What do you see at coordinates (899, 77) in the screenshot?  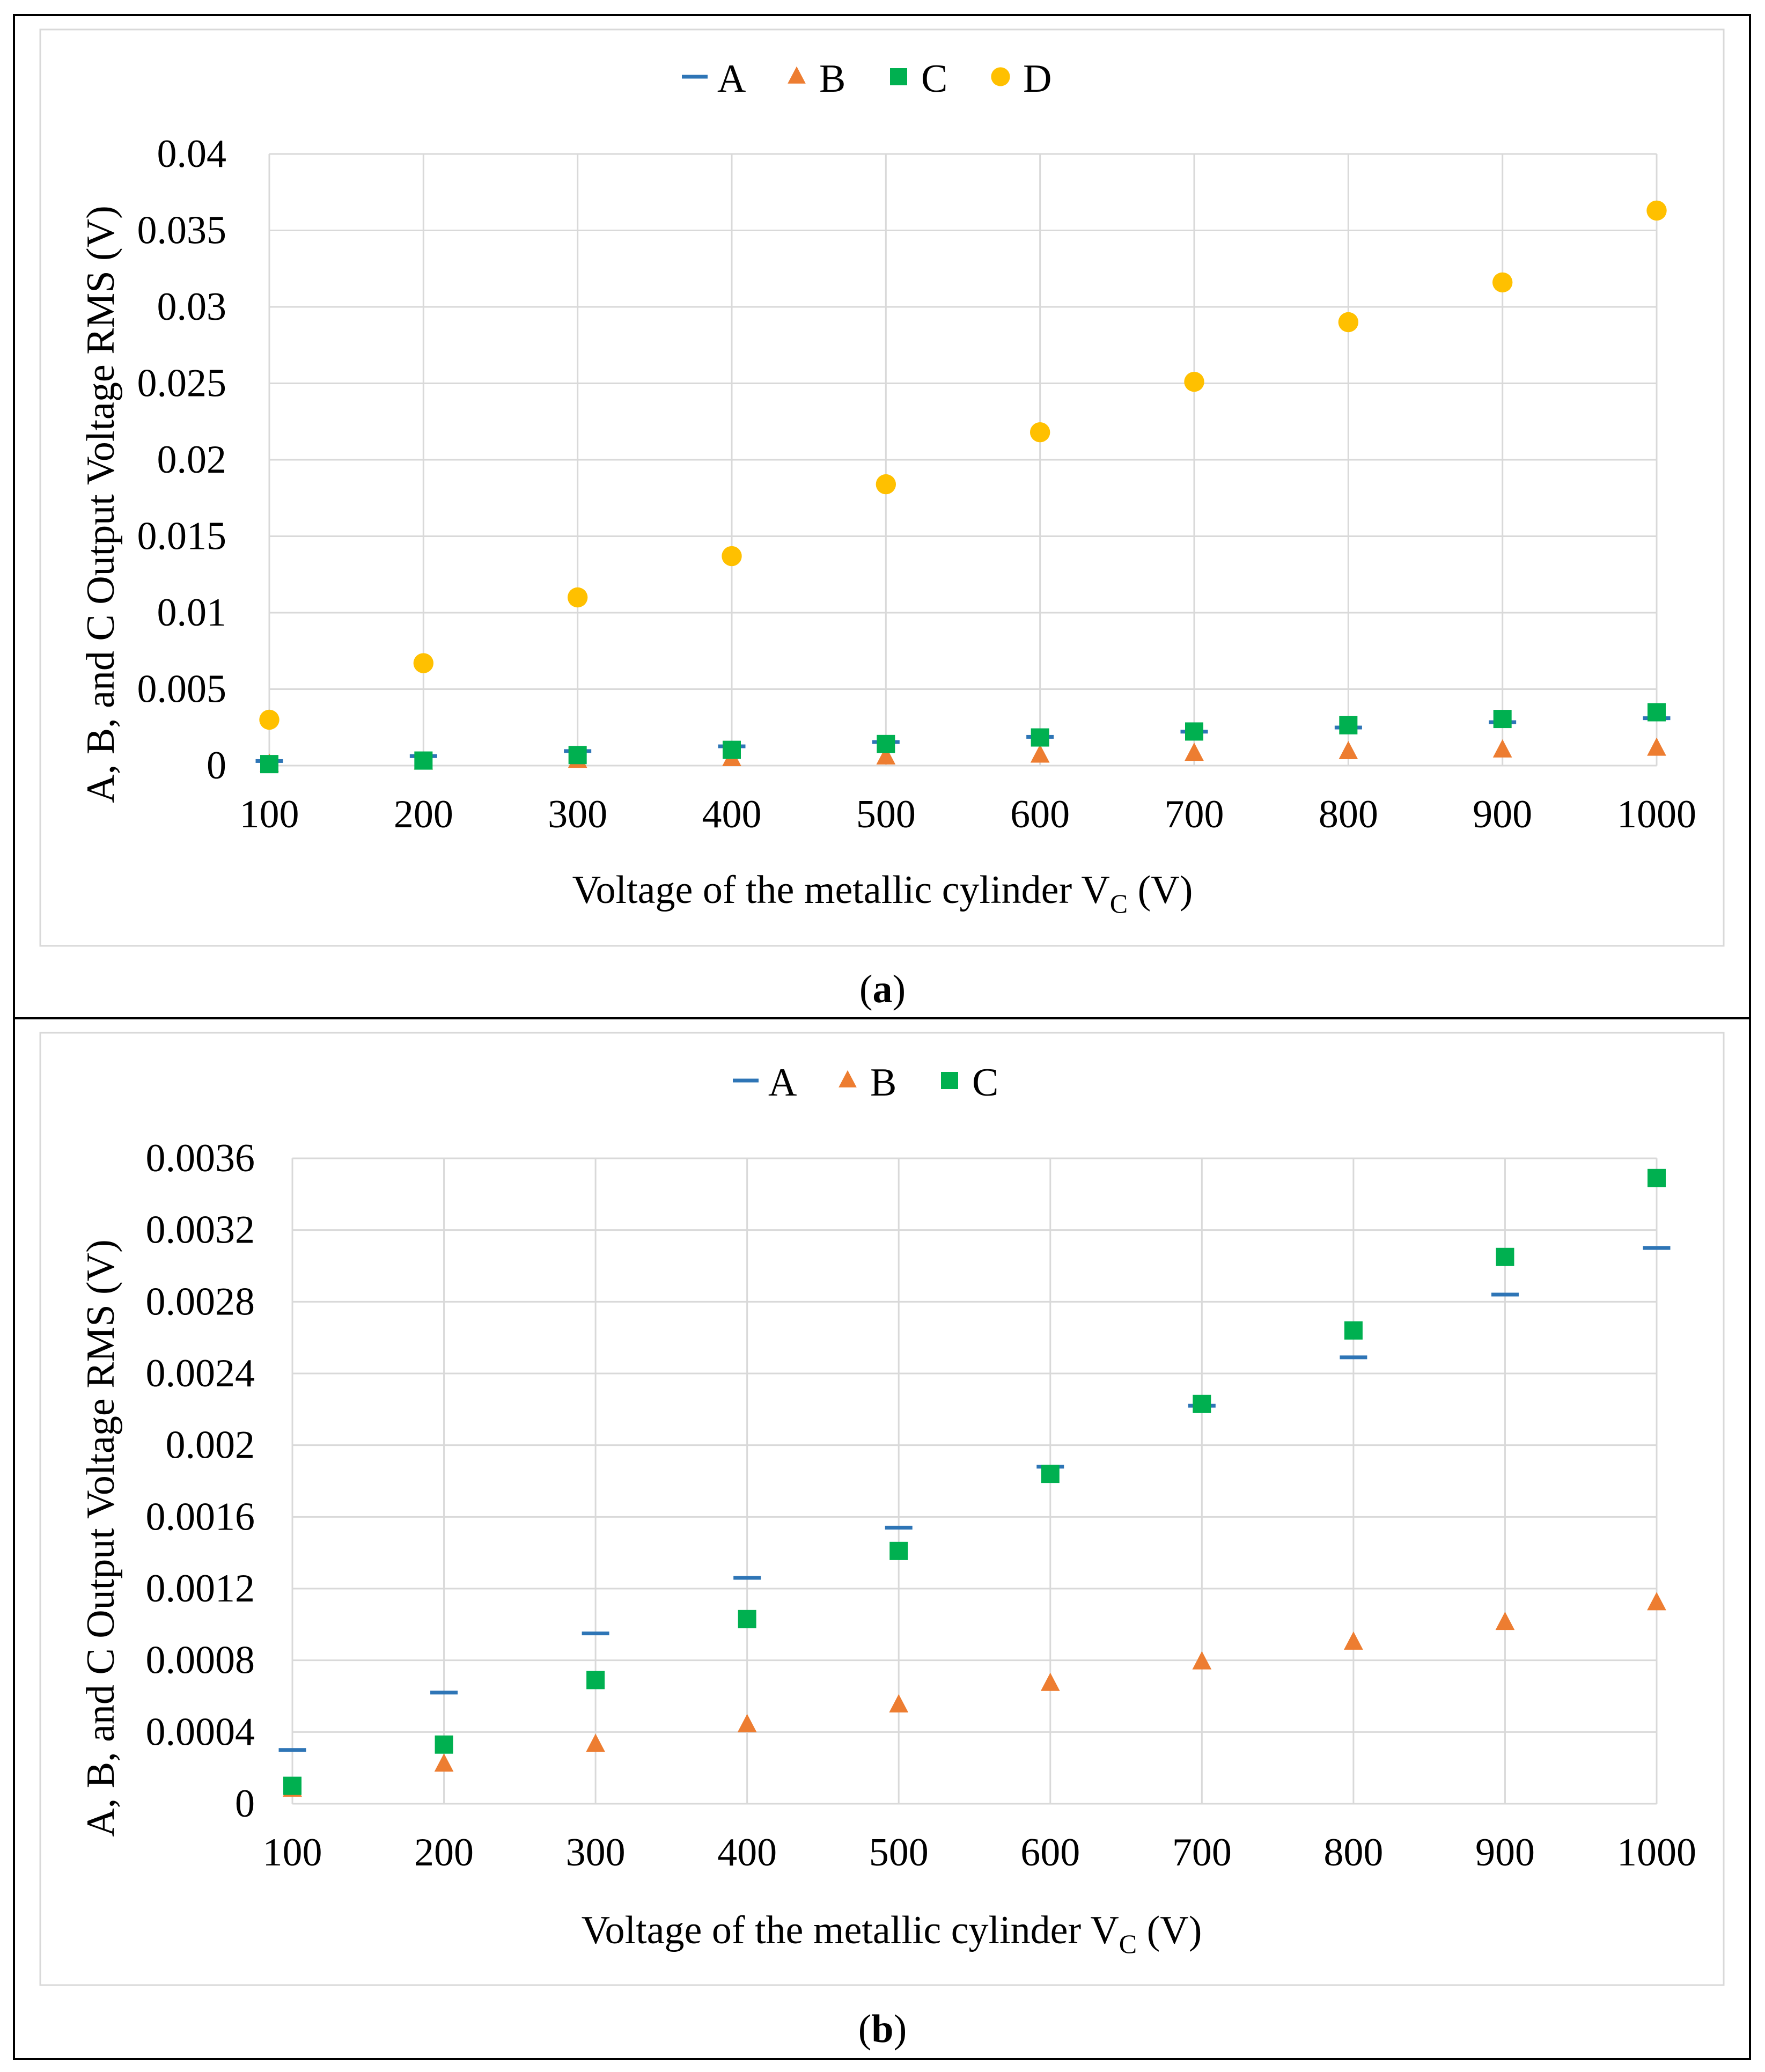 I see `legend-marker-c` at bounding box center [899, 77].